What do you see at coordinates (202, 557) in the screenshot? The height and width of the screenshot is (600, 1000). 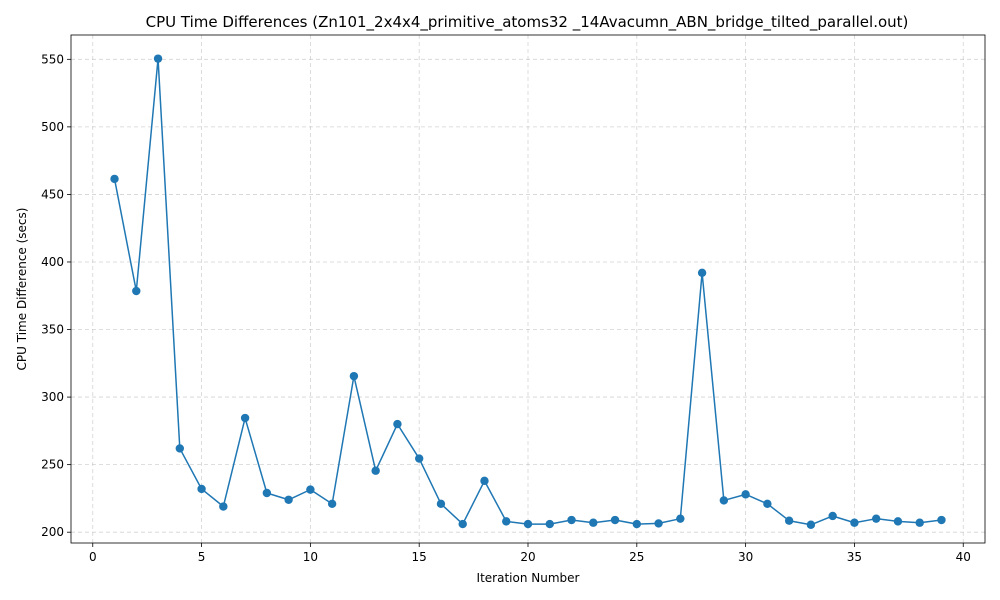 I see `x-tick-label: 5` at bounding box center [202, 557].